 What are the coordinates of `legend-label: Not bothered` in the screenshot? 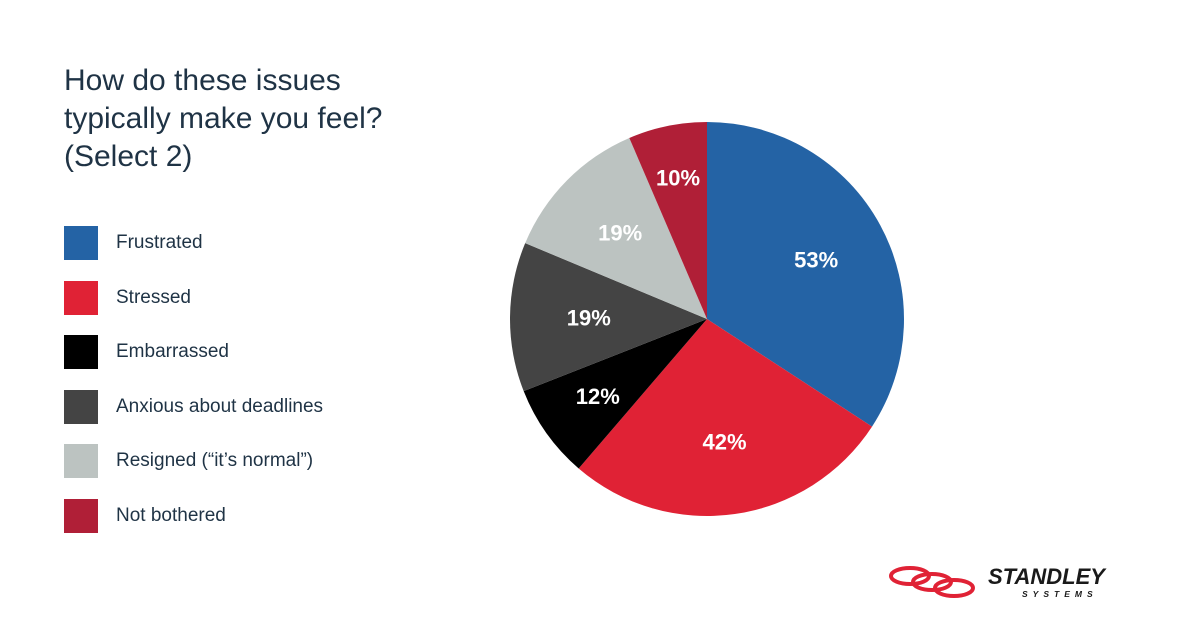 It's located at (171, 515).